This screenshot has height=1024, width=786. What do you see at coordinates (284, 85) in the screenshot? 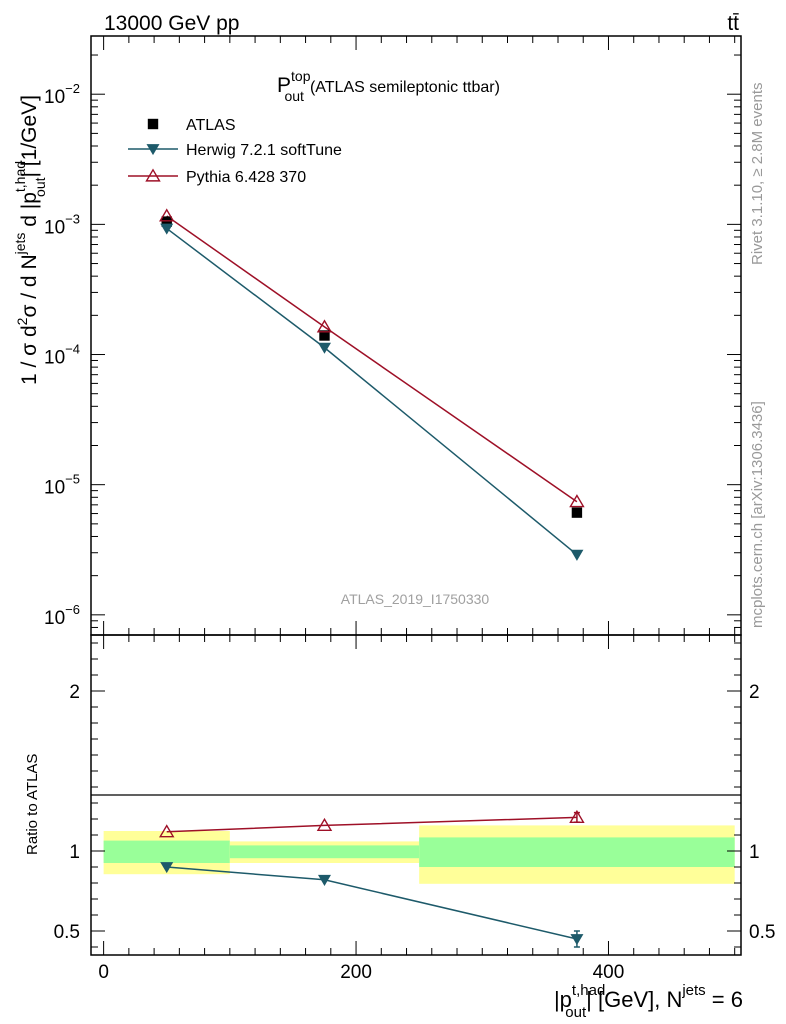
I see `title-main: P` at bounding box center [284, 85].